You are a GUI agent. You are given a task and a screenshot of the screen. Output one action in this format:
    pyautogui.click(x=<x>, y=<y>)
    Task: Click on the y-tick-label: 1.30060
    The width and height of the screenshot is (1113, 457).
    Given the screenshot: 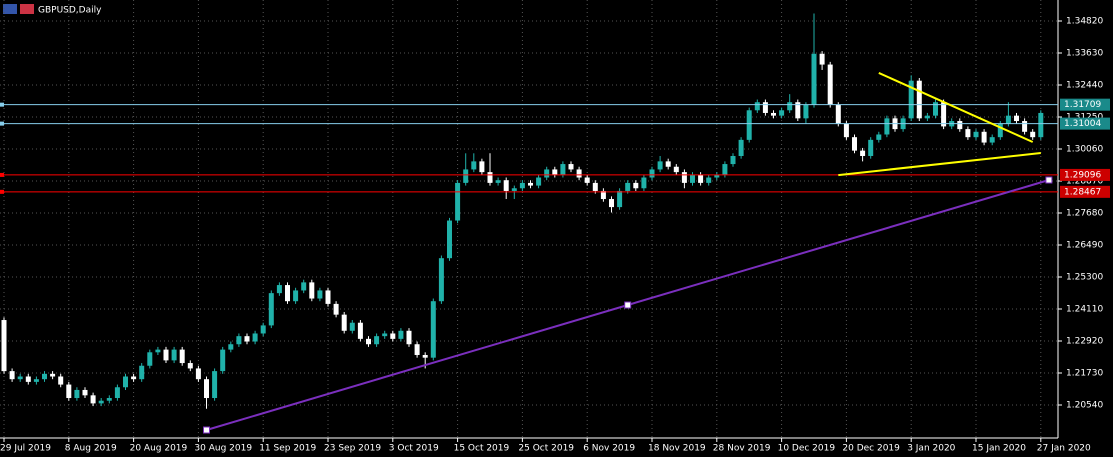 What is the action you would take?
    pyautogui.click(x=1084, y=150)
    